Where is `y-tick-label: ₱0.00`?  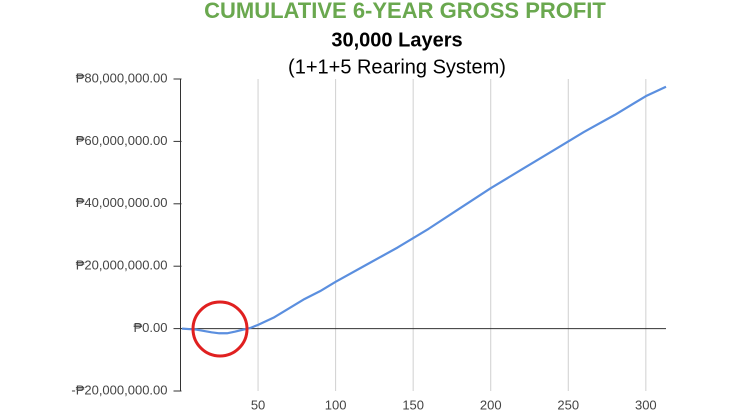 y-tick-label: ₱0.00 is located at coordinates (151, 327).